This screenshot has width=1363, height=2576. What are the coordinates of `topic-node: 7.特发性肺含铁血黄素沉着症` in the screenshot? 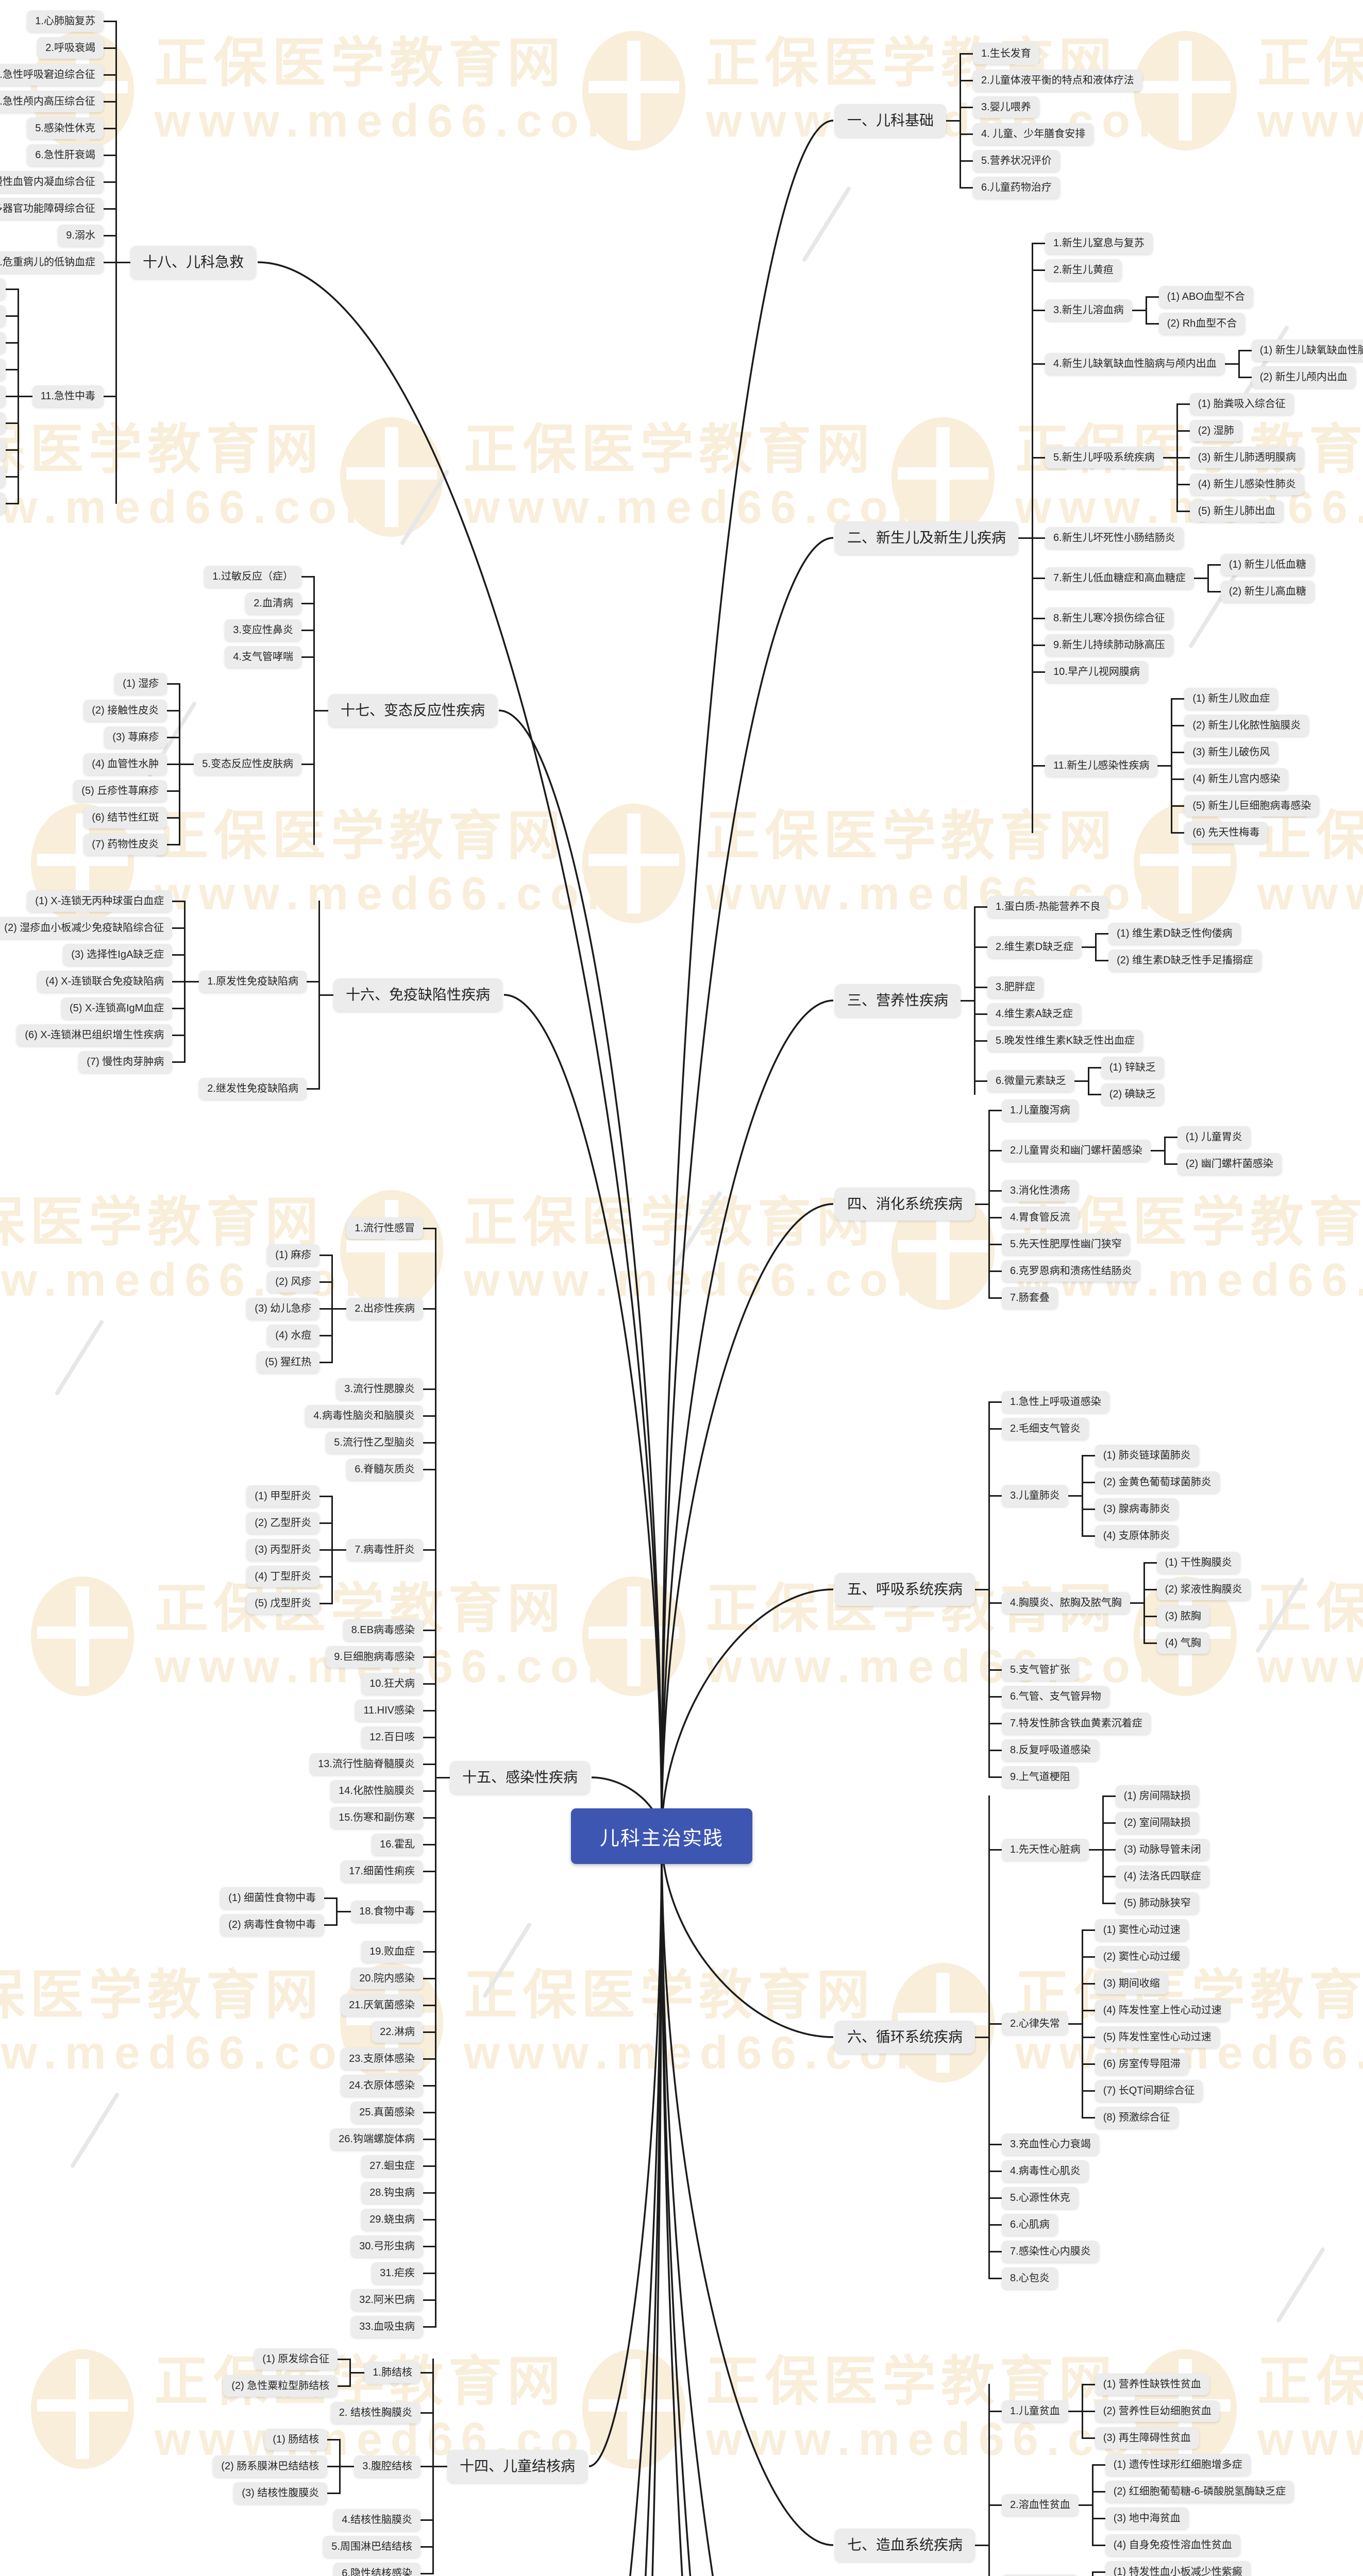 It's located at (1076, 1723).